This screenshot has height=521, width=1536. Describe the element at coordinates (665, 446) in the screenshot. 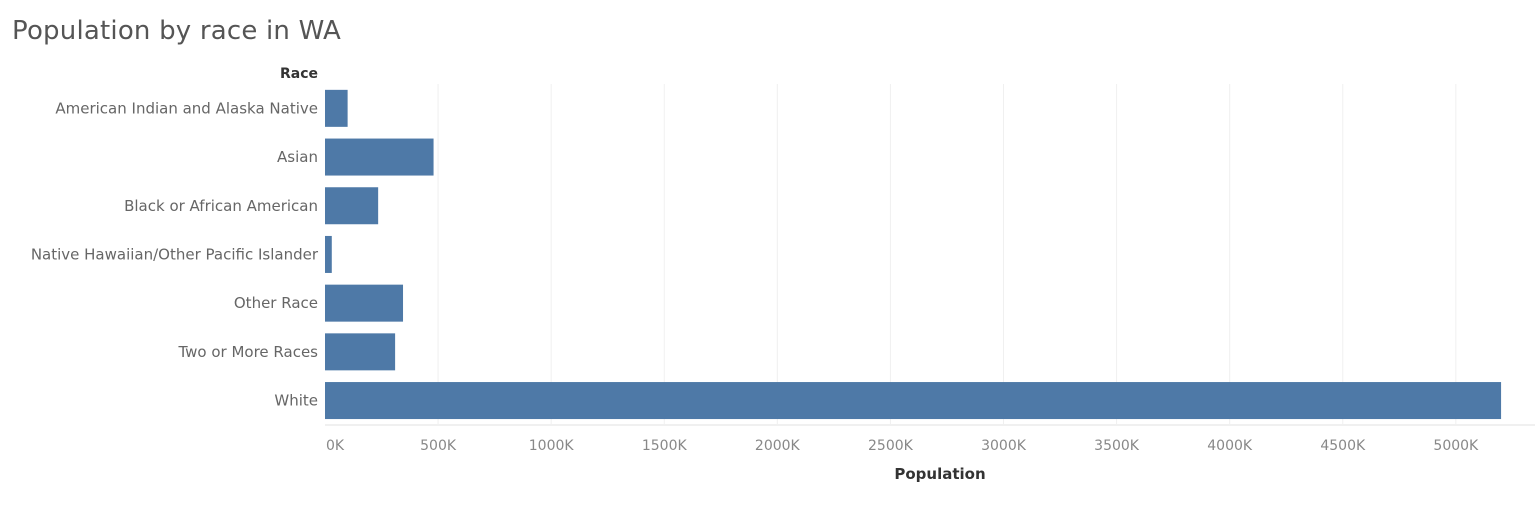

I see `x-tick-label: 1500K` at that location.